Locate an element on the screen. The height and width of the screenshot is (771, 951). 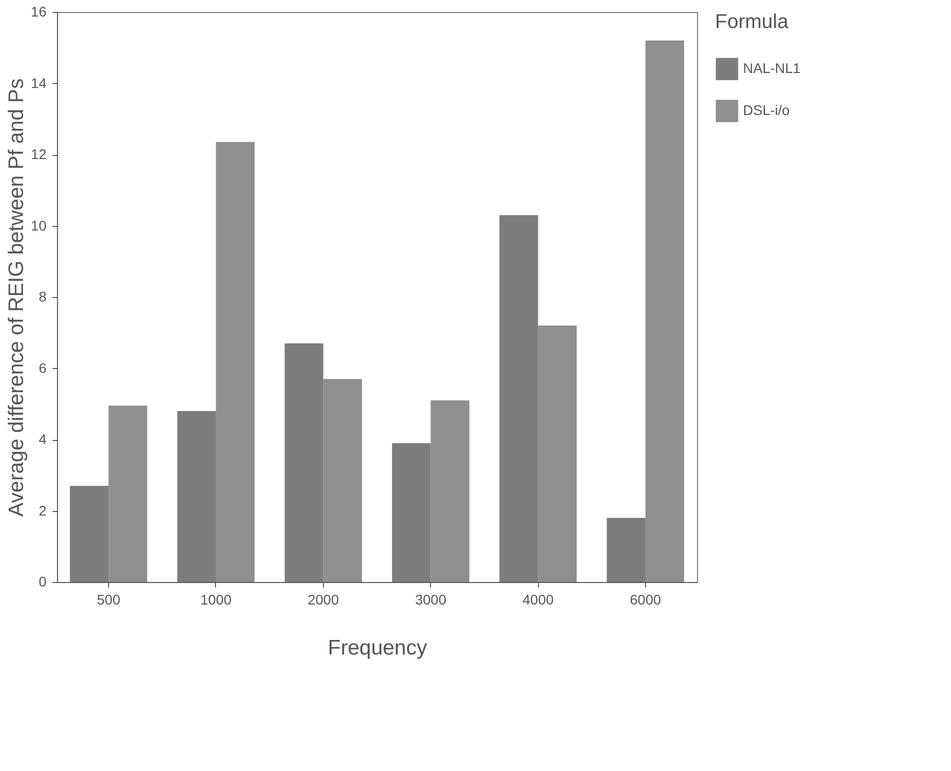
y-tick-label: 12 is located at coordinates (38, 154).